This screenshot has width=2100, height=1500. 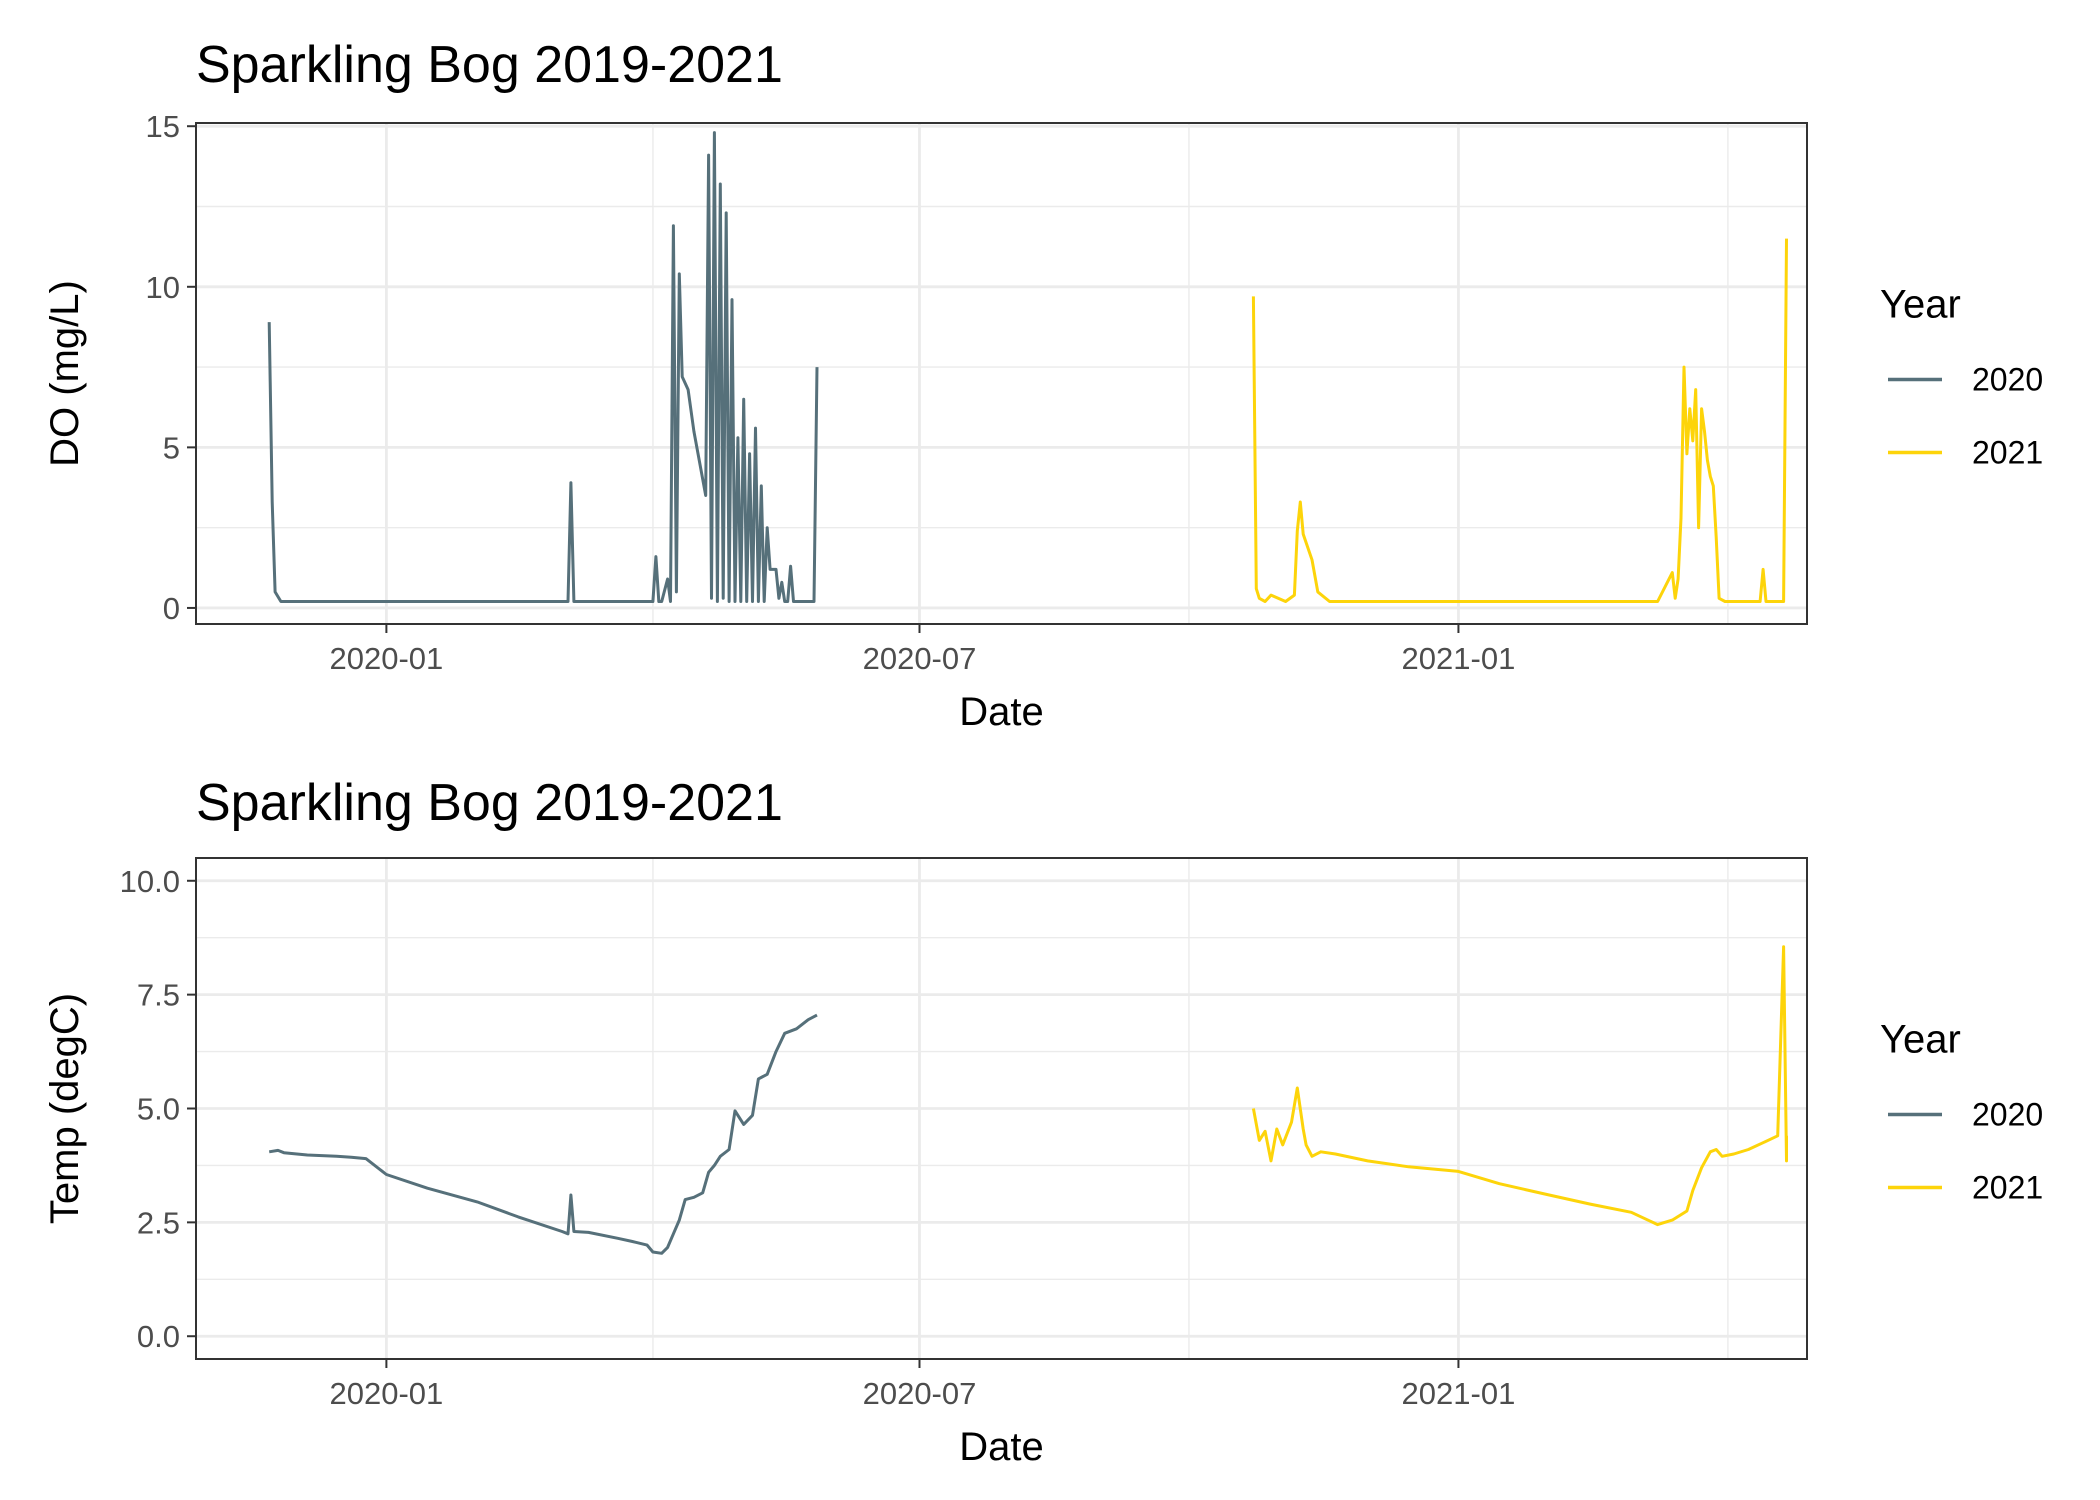 I want to click on temp-chart-title: Sparkling Bog 2019-2021, so click(x=489, y=803).